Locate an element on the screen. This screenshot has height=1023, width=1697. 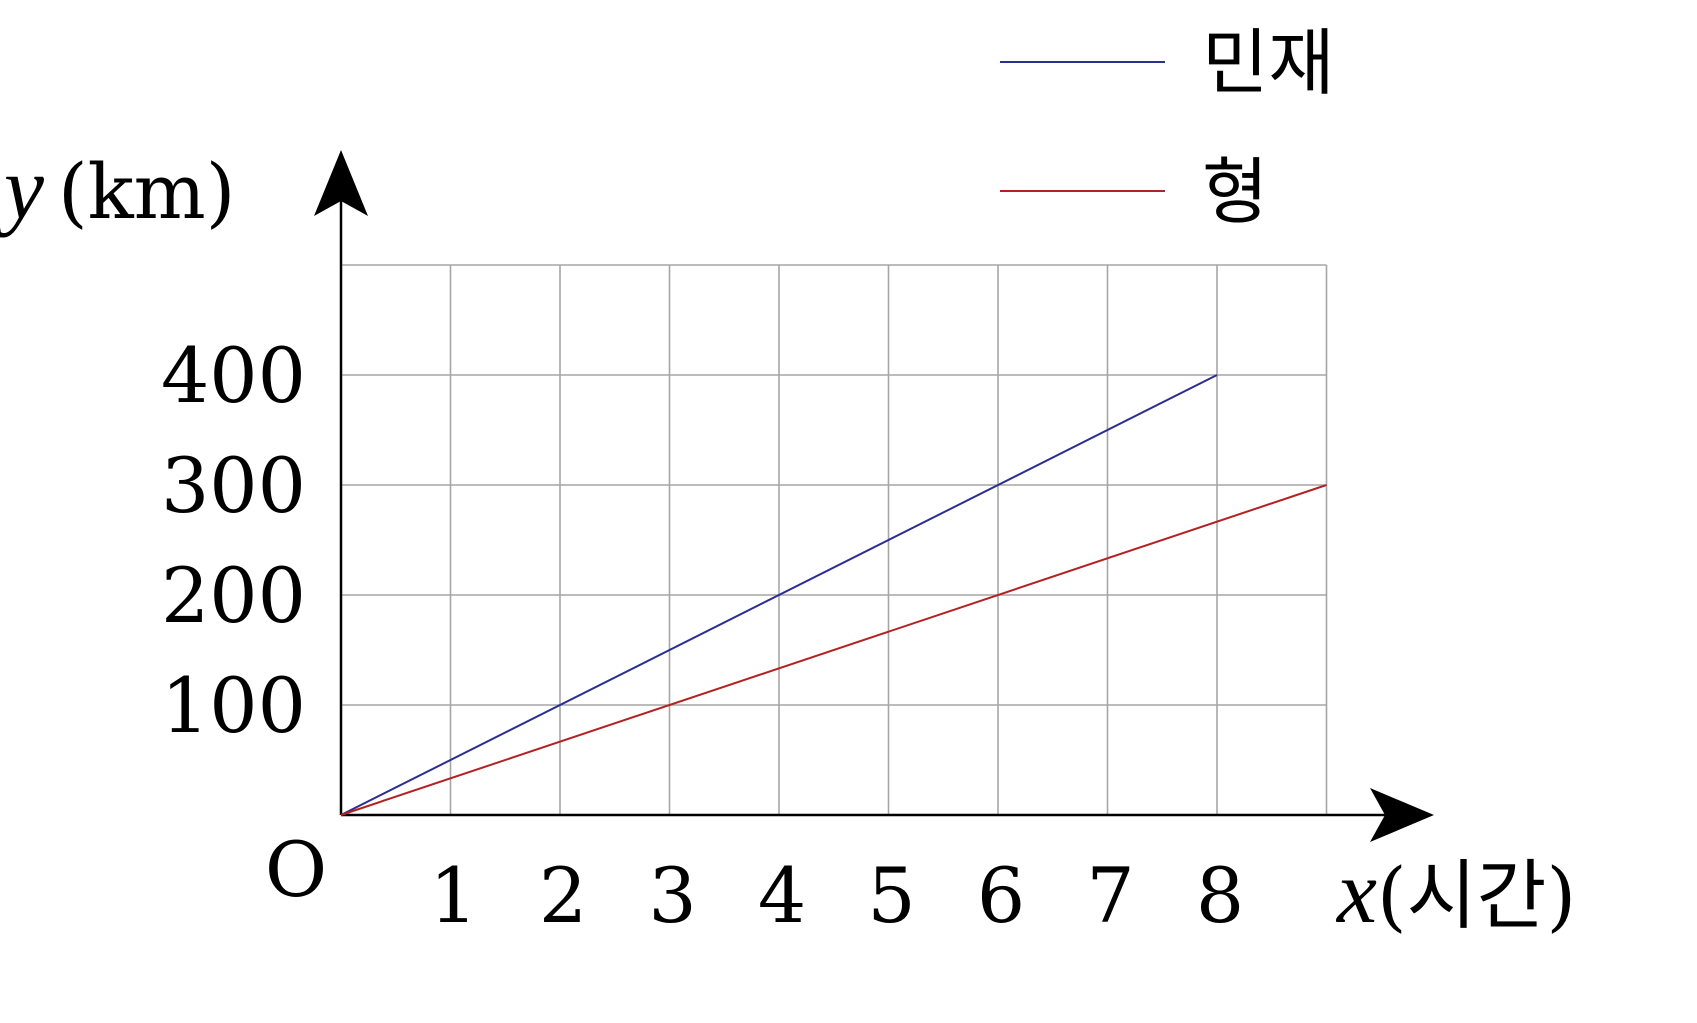
x-tick-label: 2 is located at coordinates (563, 895).